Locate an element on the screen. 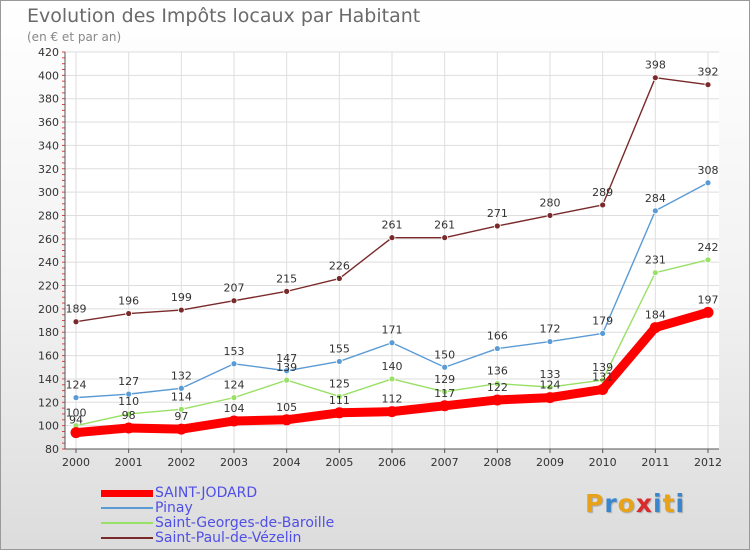  data-label: 271 is located at coordinates (497, 213).